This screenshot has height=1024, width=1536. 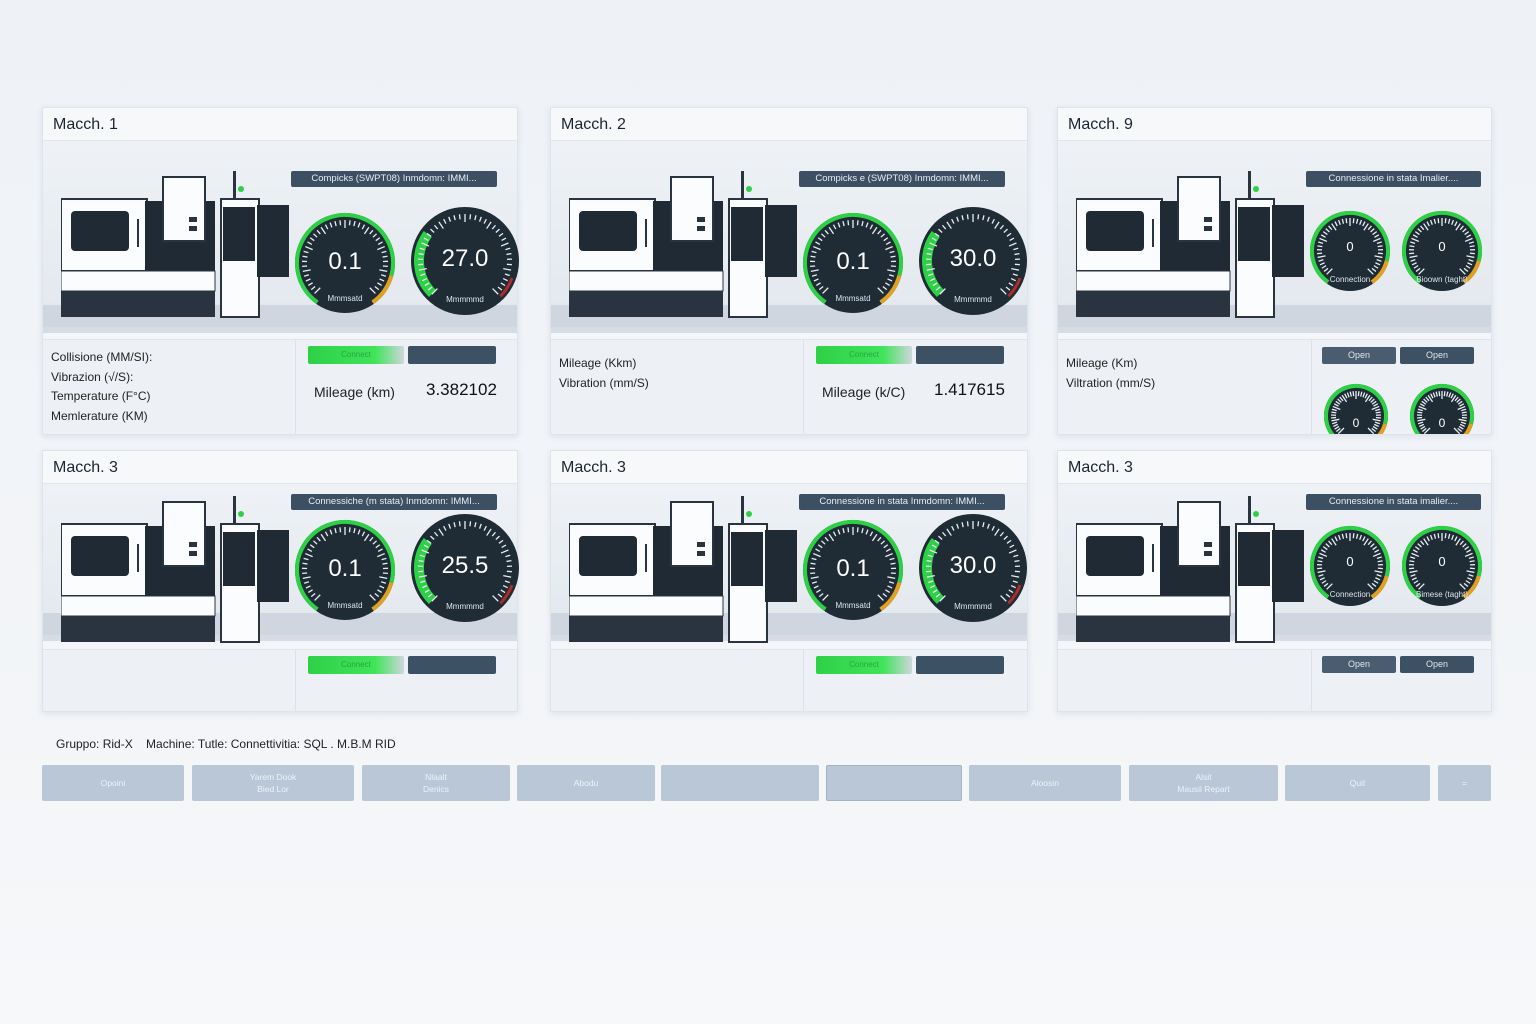 What do you see at coordinates (1356, 423) in the screenshot?
I see `mini-gauge-value: 0` at bounding box center [1356, 423].